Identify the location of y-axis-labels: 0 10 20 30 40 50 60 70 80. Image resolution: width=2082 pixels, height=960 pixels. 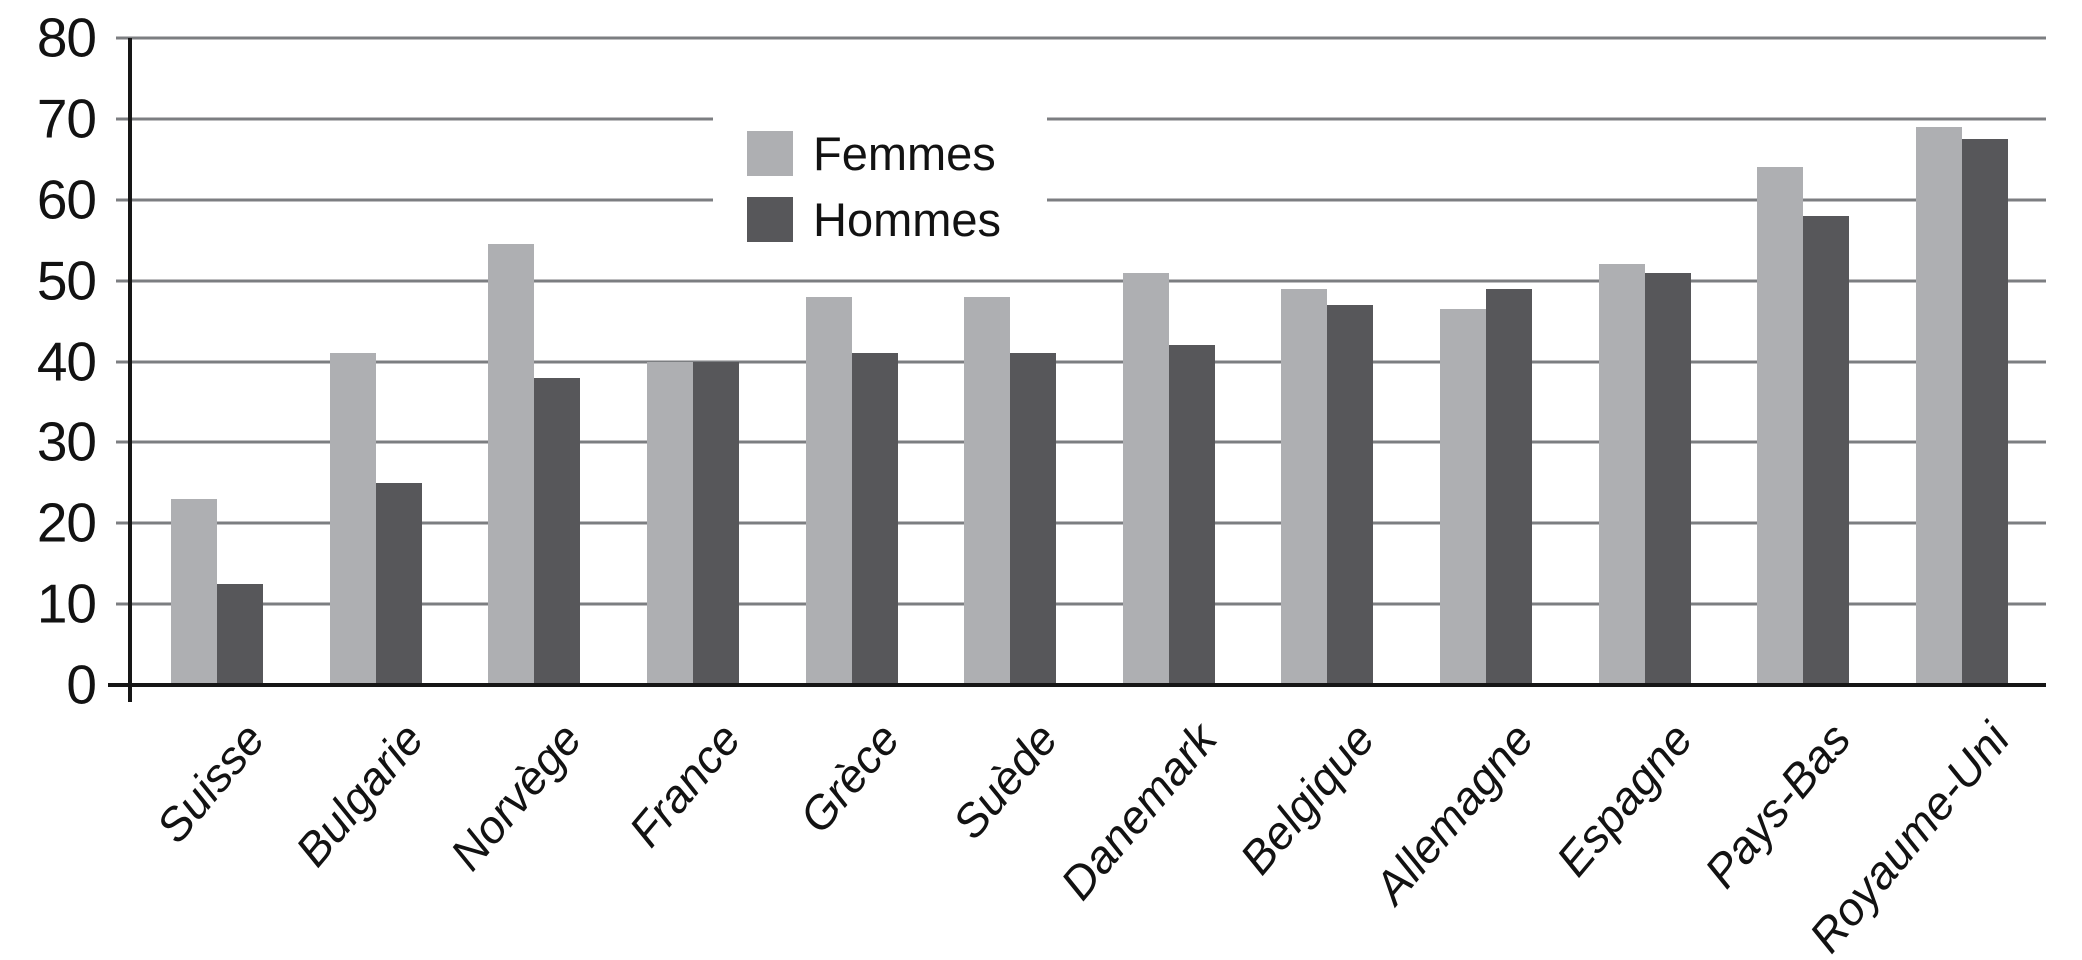
(48, 361).